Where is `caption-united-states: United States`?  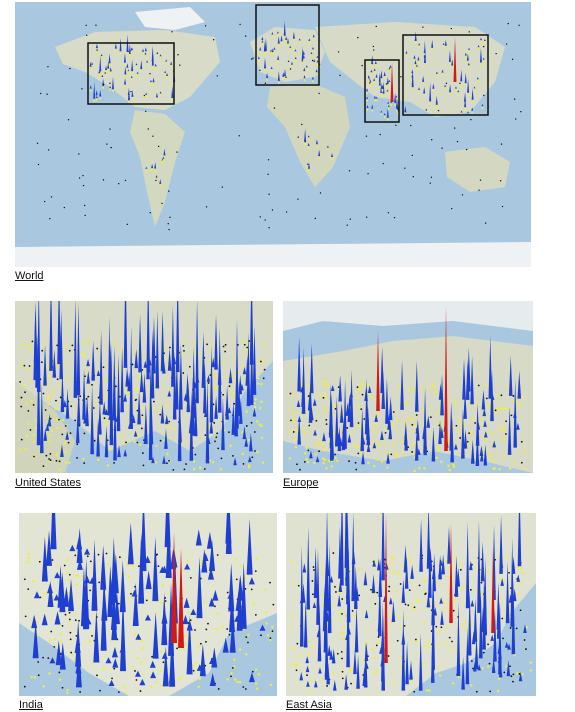
caption-united-states: United States is located at coordinates (48, 483).